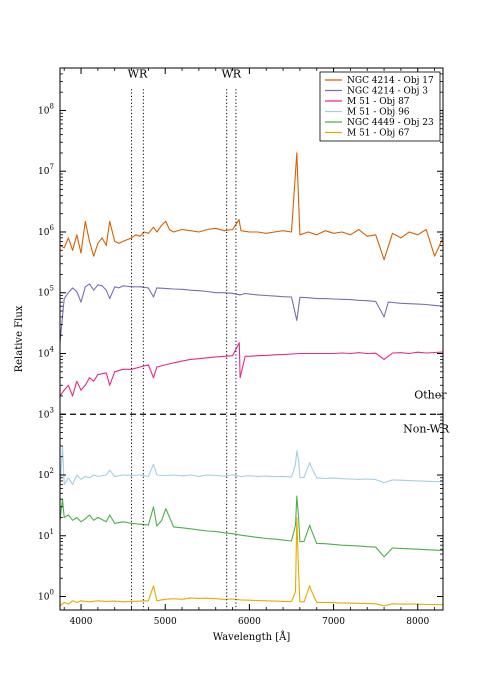  Describe the element at coordinates (46, 474) in the screenshot. I see `y-tick-label-3: 10²` at that location.